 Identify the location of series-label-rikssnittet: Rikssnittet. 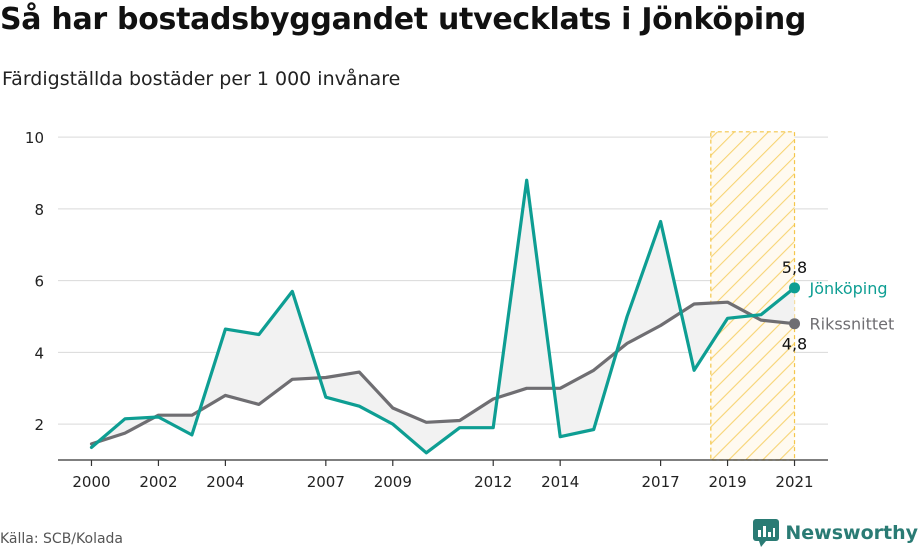
(852, 324).